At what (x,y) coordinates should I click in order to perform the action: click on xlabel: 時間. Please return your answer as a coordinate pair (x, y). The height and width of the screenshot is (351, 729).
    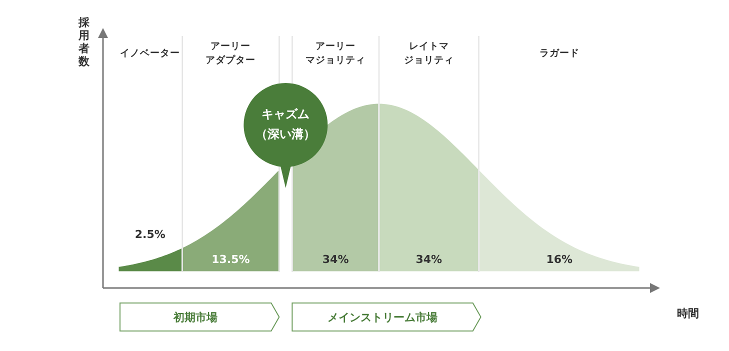
    Looking at the image, I should click on (688, 313).